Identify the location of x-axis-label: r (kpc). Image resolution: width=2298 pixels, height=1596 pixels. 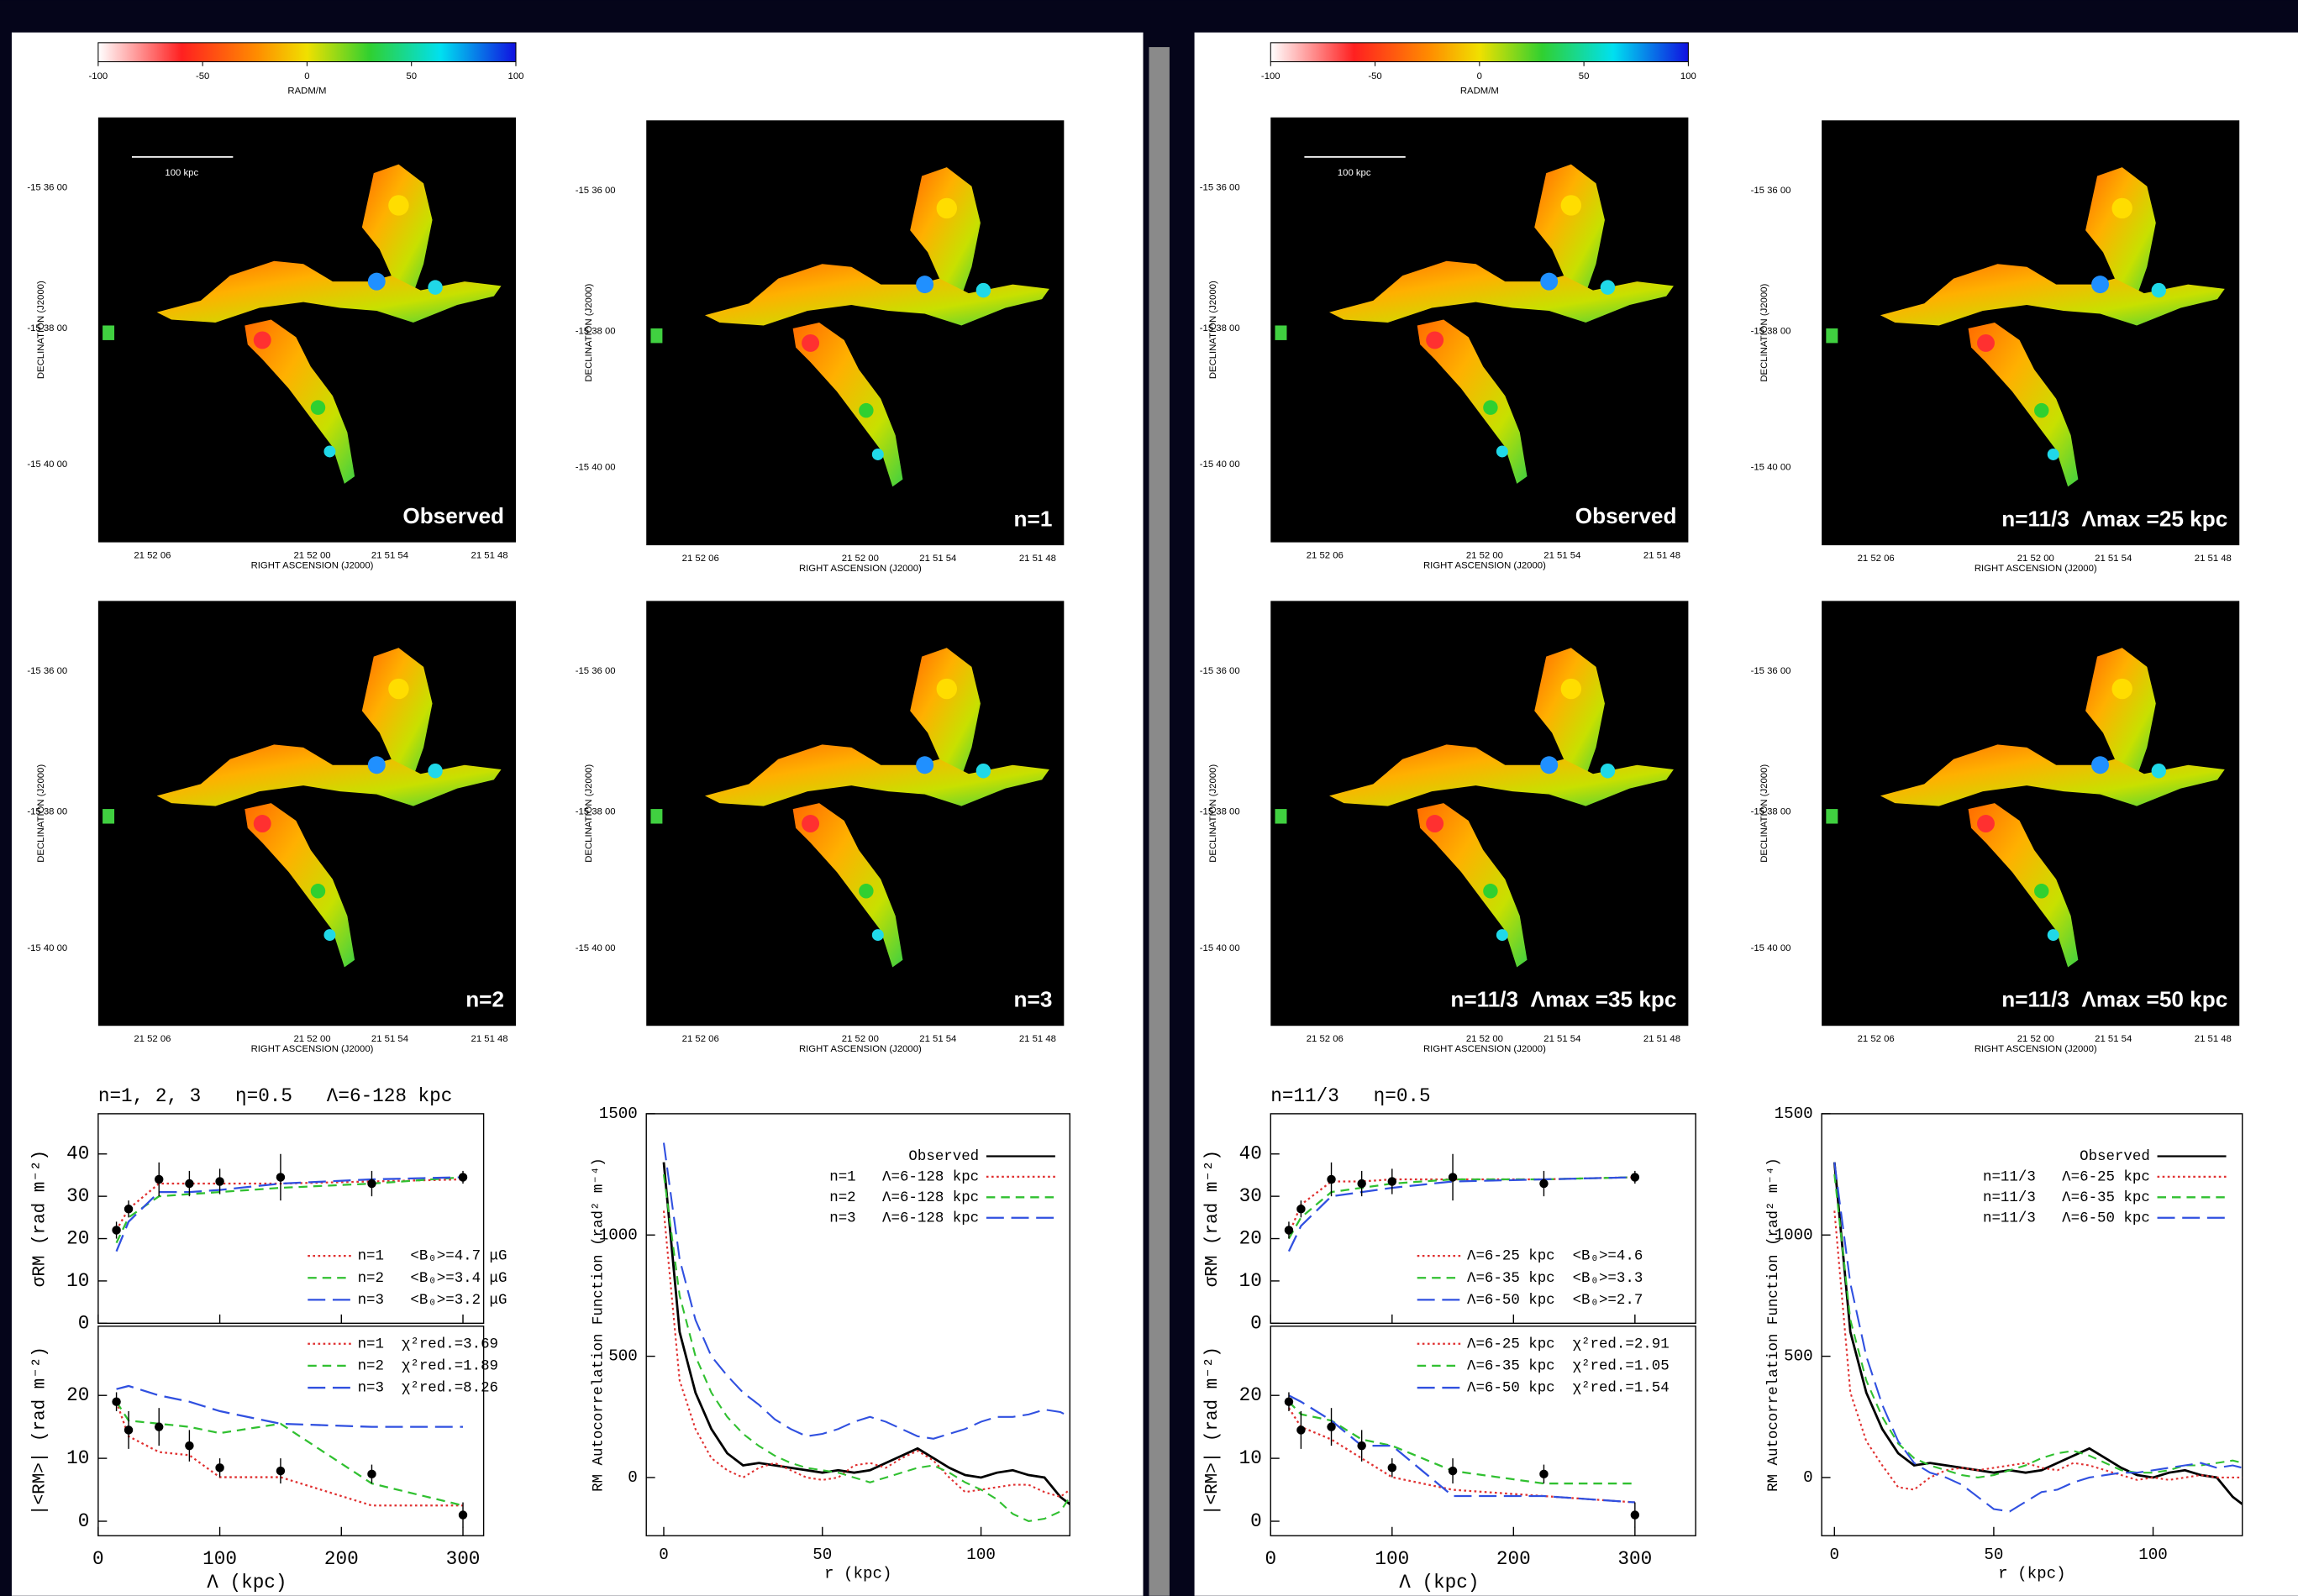
(2032, 1574).